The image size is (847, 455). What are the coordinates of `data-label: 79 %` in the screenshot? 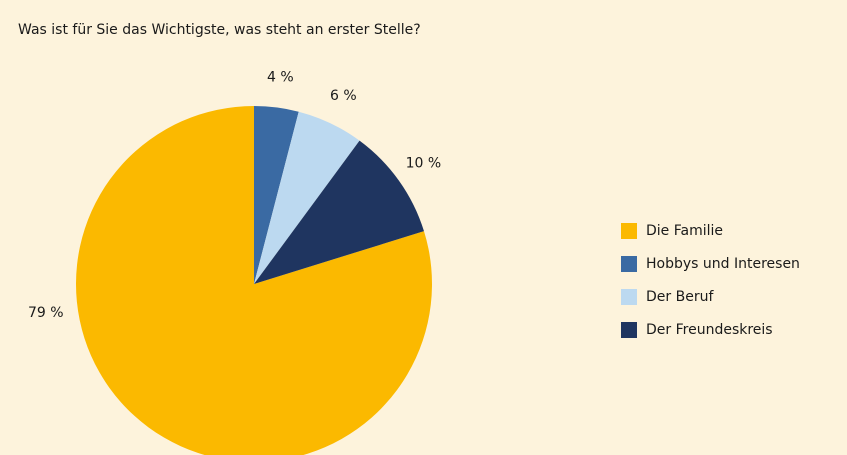 It's located at (46, 313).